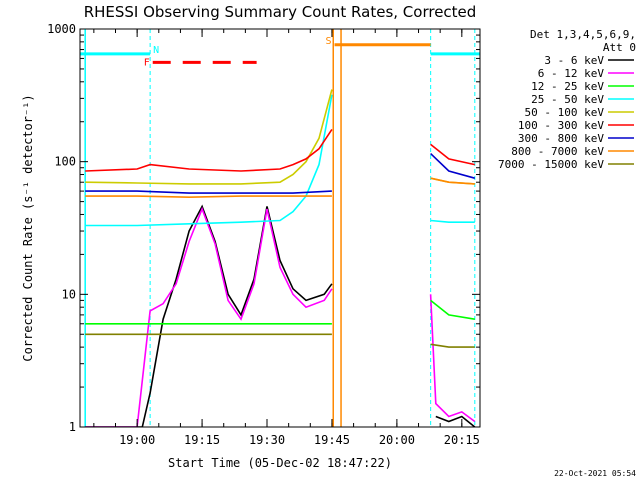 The image size is (640, 480). What do you see at coordinates (551, 164) in the screenshot?
I see `legend-label-8: 7000 - 15000 keV` at bounding box center [551, 164].